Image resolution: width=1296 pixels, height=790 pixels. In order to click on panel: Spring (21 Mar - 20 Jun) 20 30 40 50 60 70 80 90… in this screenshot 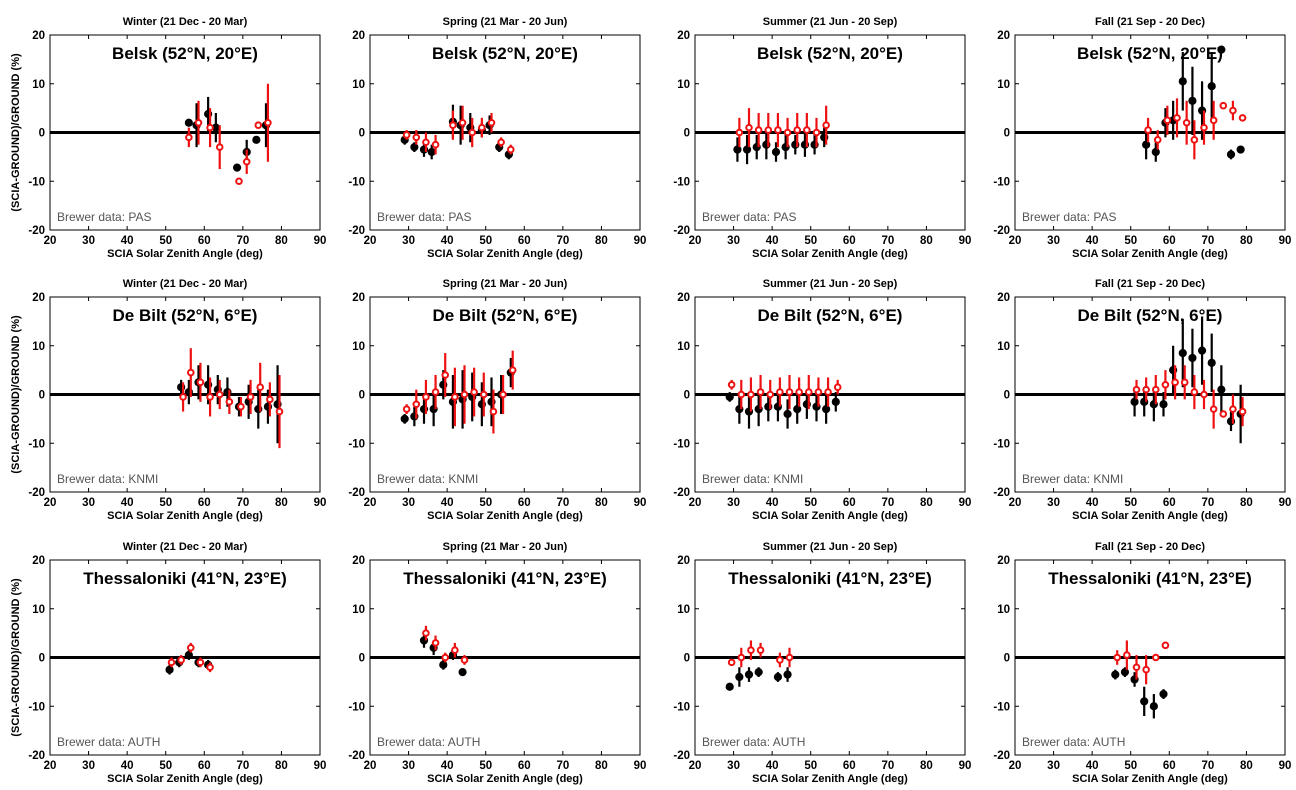, I will do `click(497, 663)`.